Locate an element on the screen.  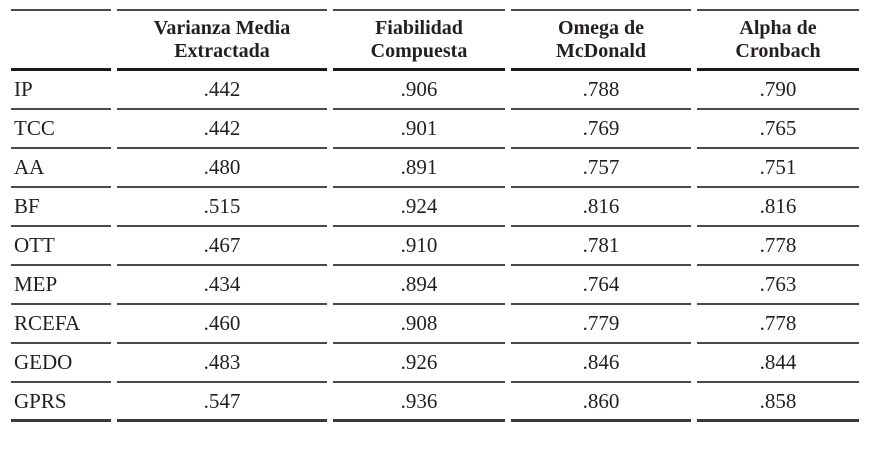
table-row-bf: BF .515 .924 .816 .816 is located at coordinates (435, 207).